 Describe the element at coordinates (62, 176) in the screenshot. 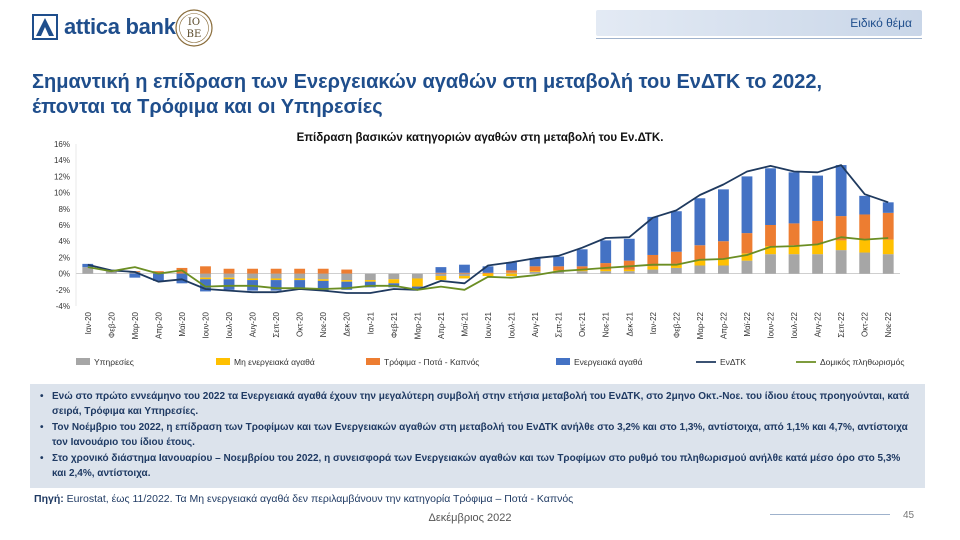

I see `y-tick-label: 12%` at that location.